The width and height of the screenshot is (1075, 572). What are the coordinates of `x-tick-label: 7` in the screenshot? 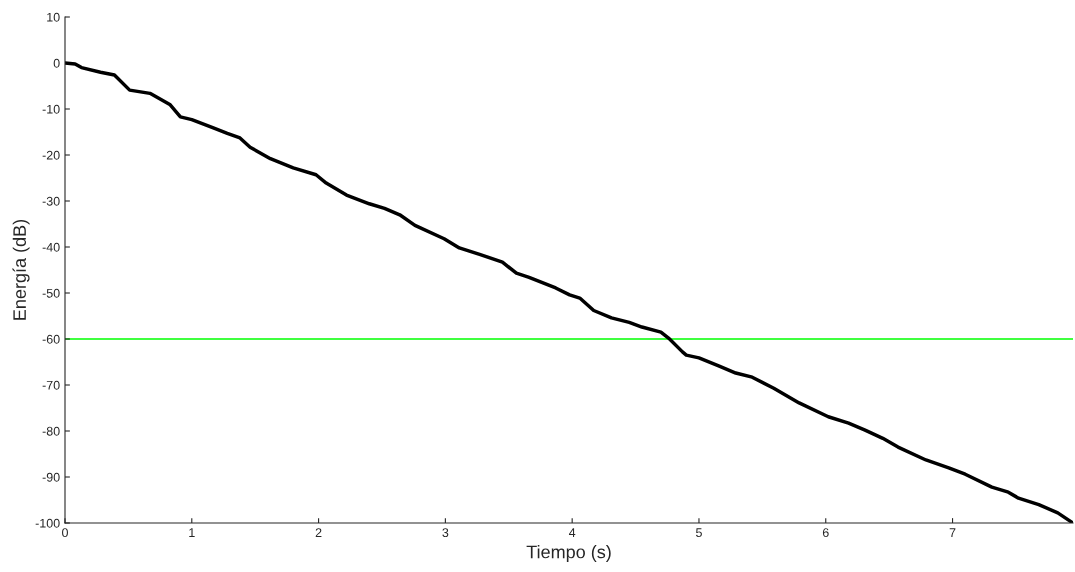 It's located at (952, 532).